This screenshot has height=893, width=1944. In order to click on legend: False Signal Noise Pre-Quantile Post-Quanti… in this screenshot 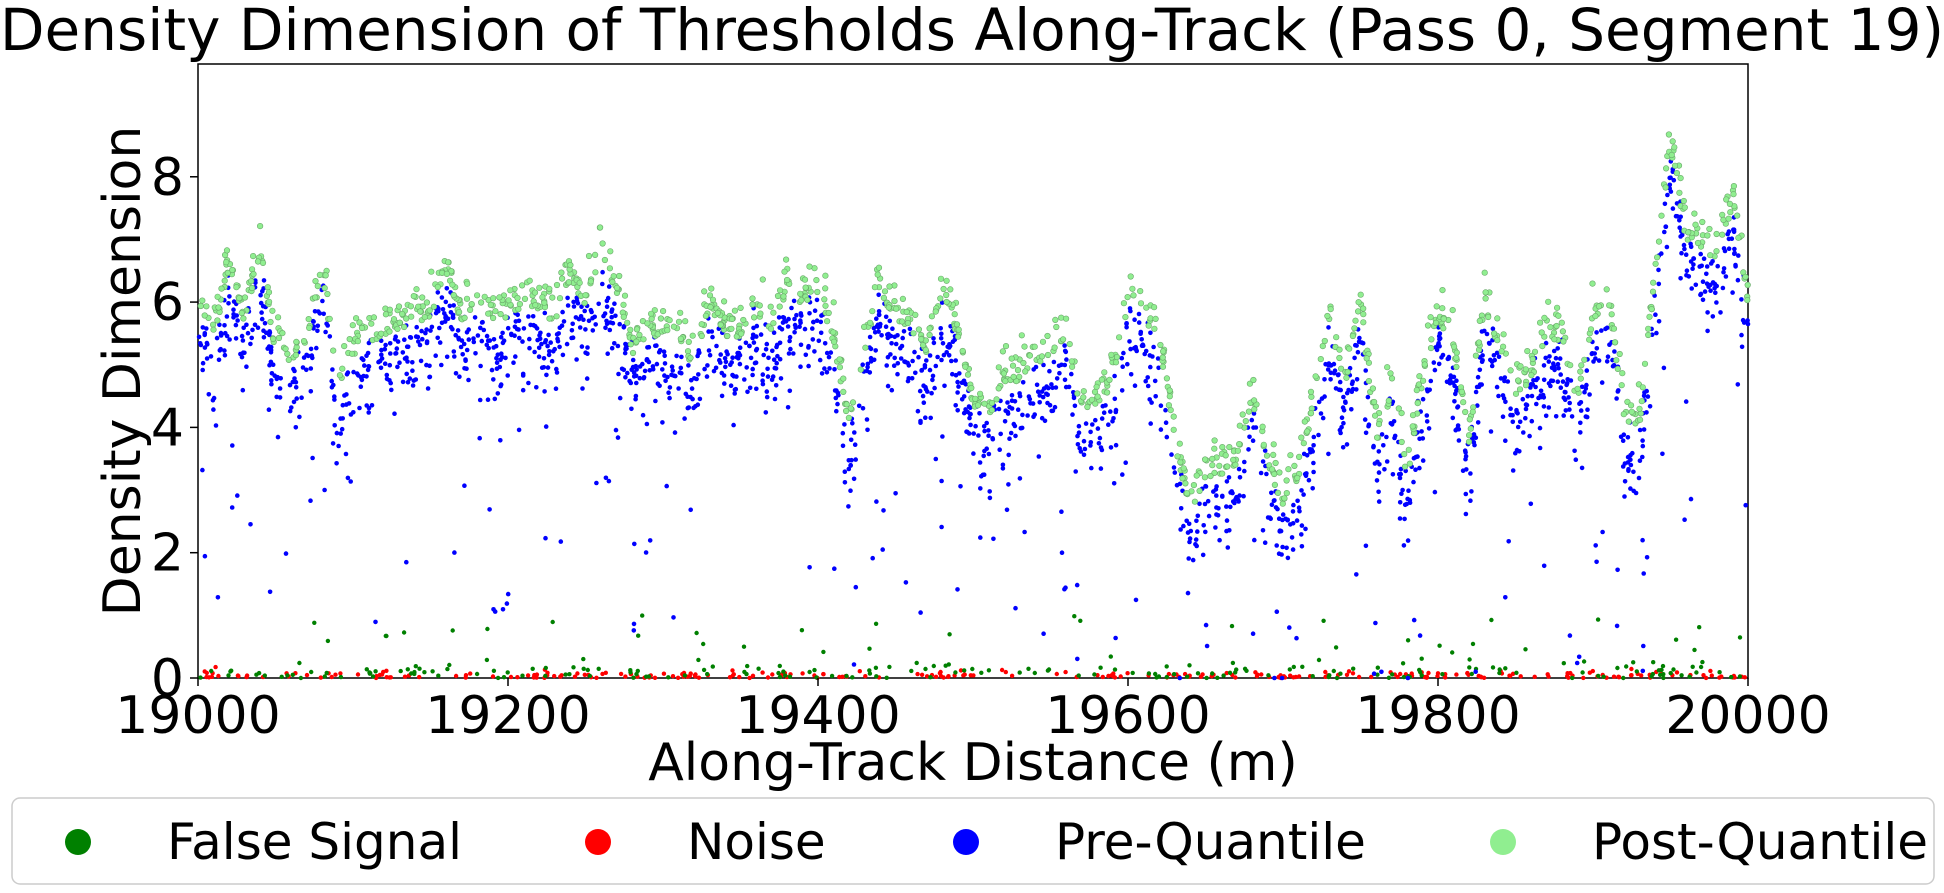, I will do `click(973, 841)`.